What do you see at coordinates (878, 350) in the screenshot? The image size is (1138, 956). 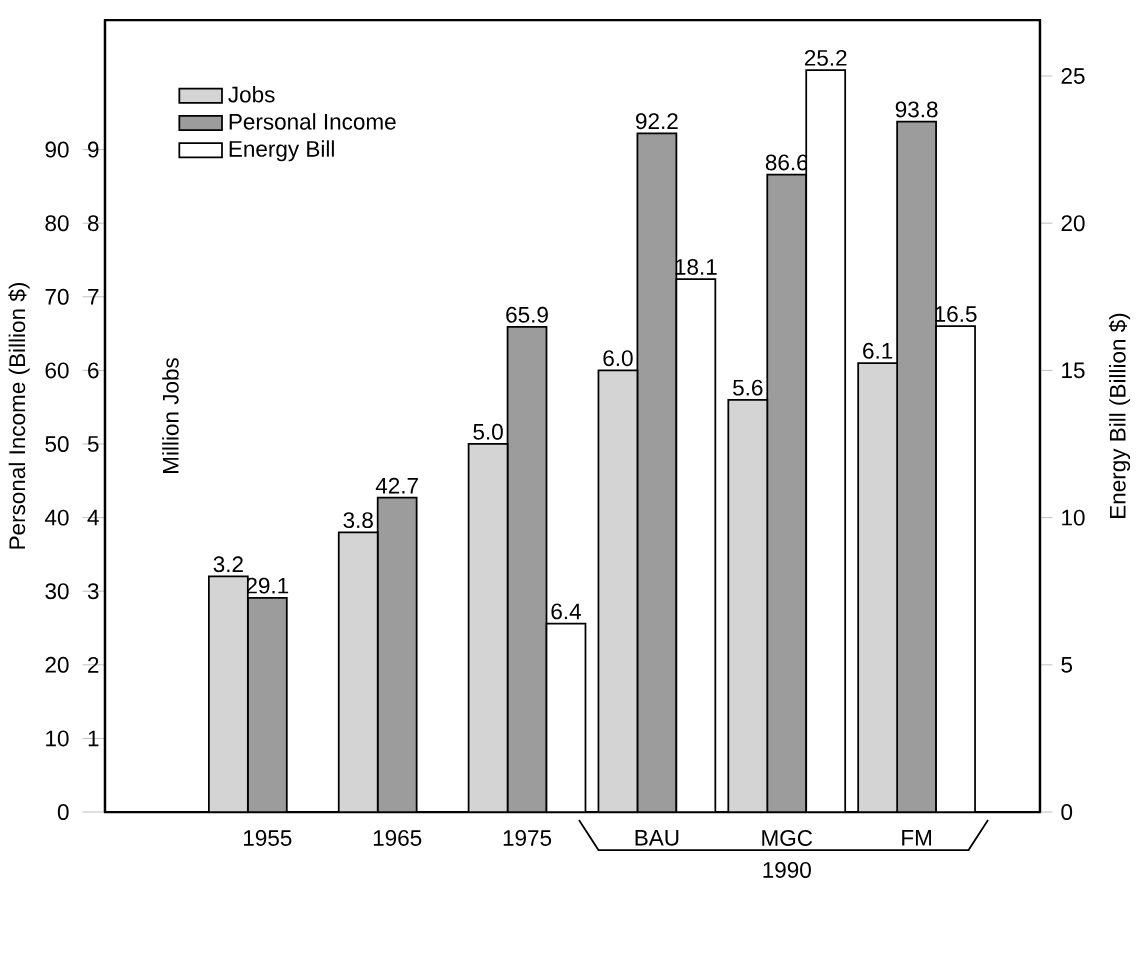 I see `data-label: 6.1` at bounding box center [878, 350].